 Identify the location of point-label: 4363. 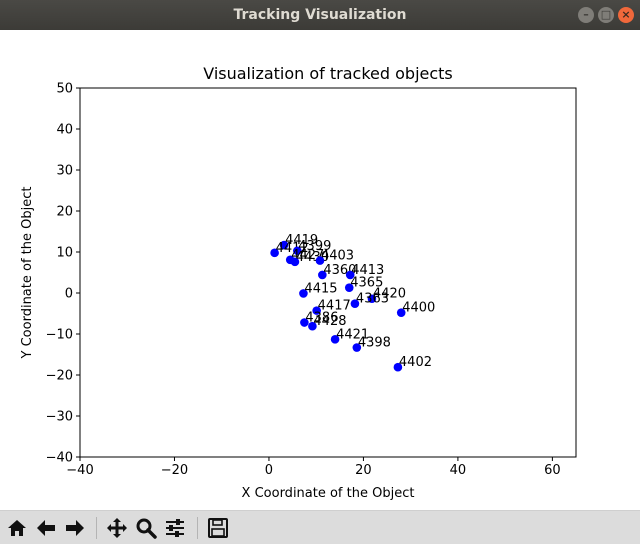
(372, 299).